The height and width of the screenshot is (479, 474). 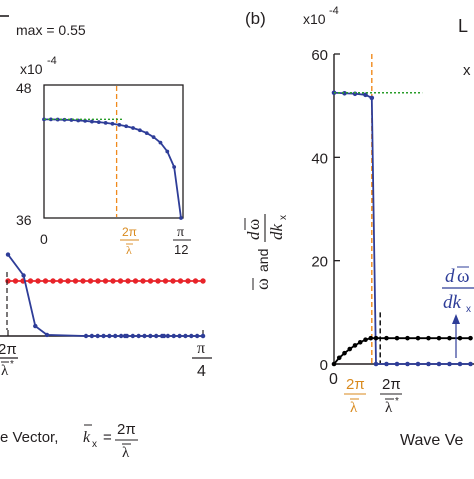 I want to click on panel-b-ylabel-dk-x: x, so click(x=283, y=217).